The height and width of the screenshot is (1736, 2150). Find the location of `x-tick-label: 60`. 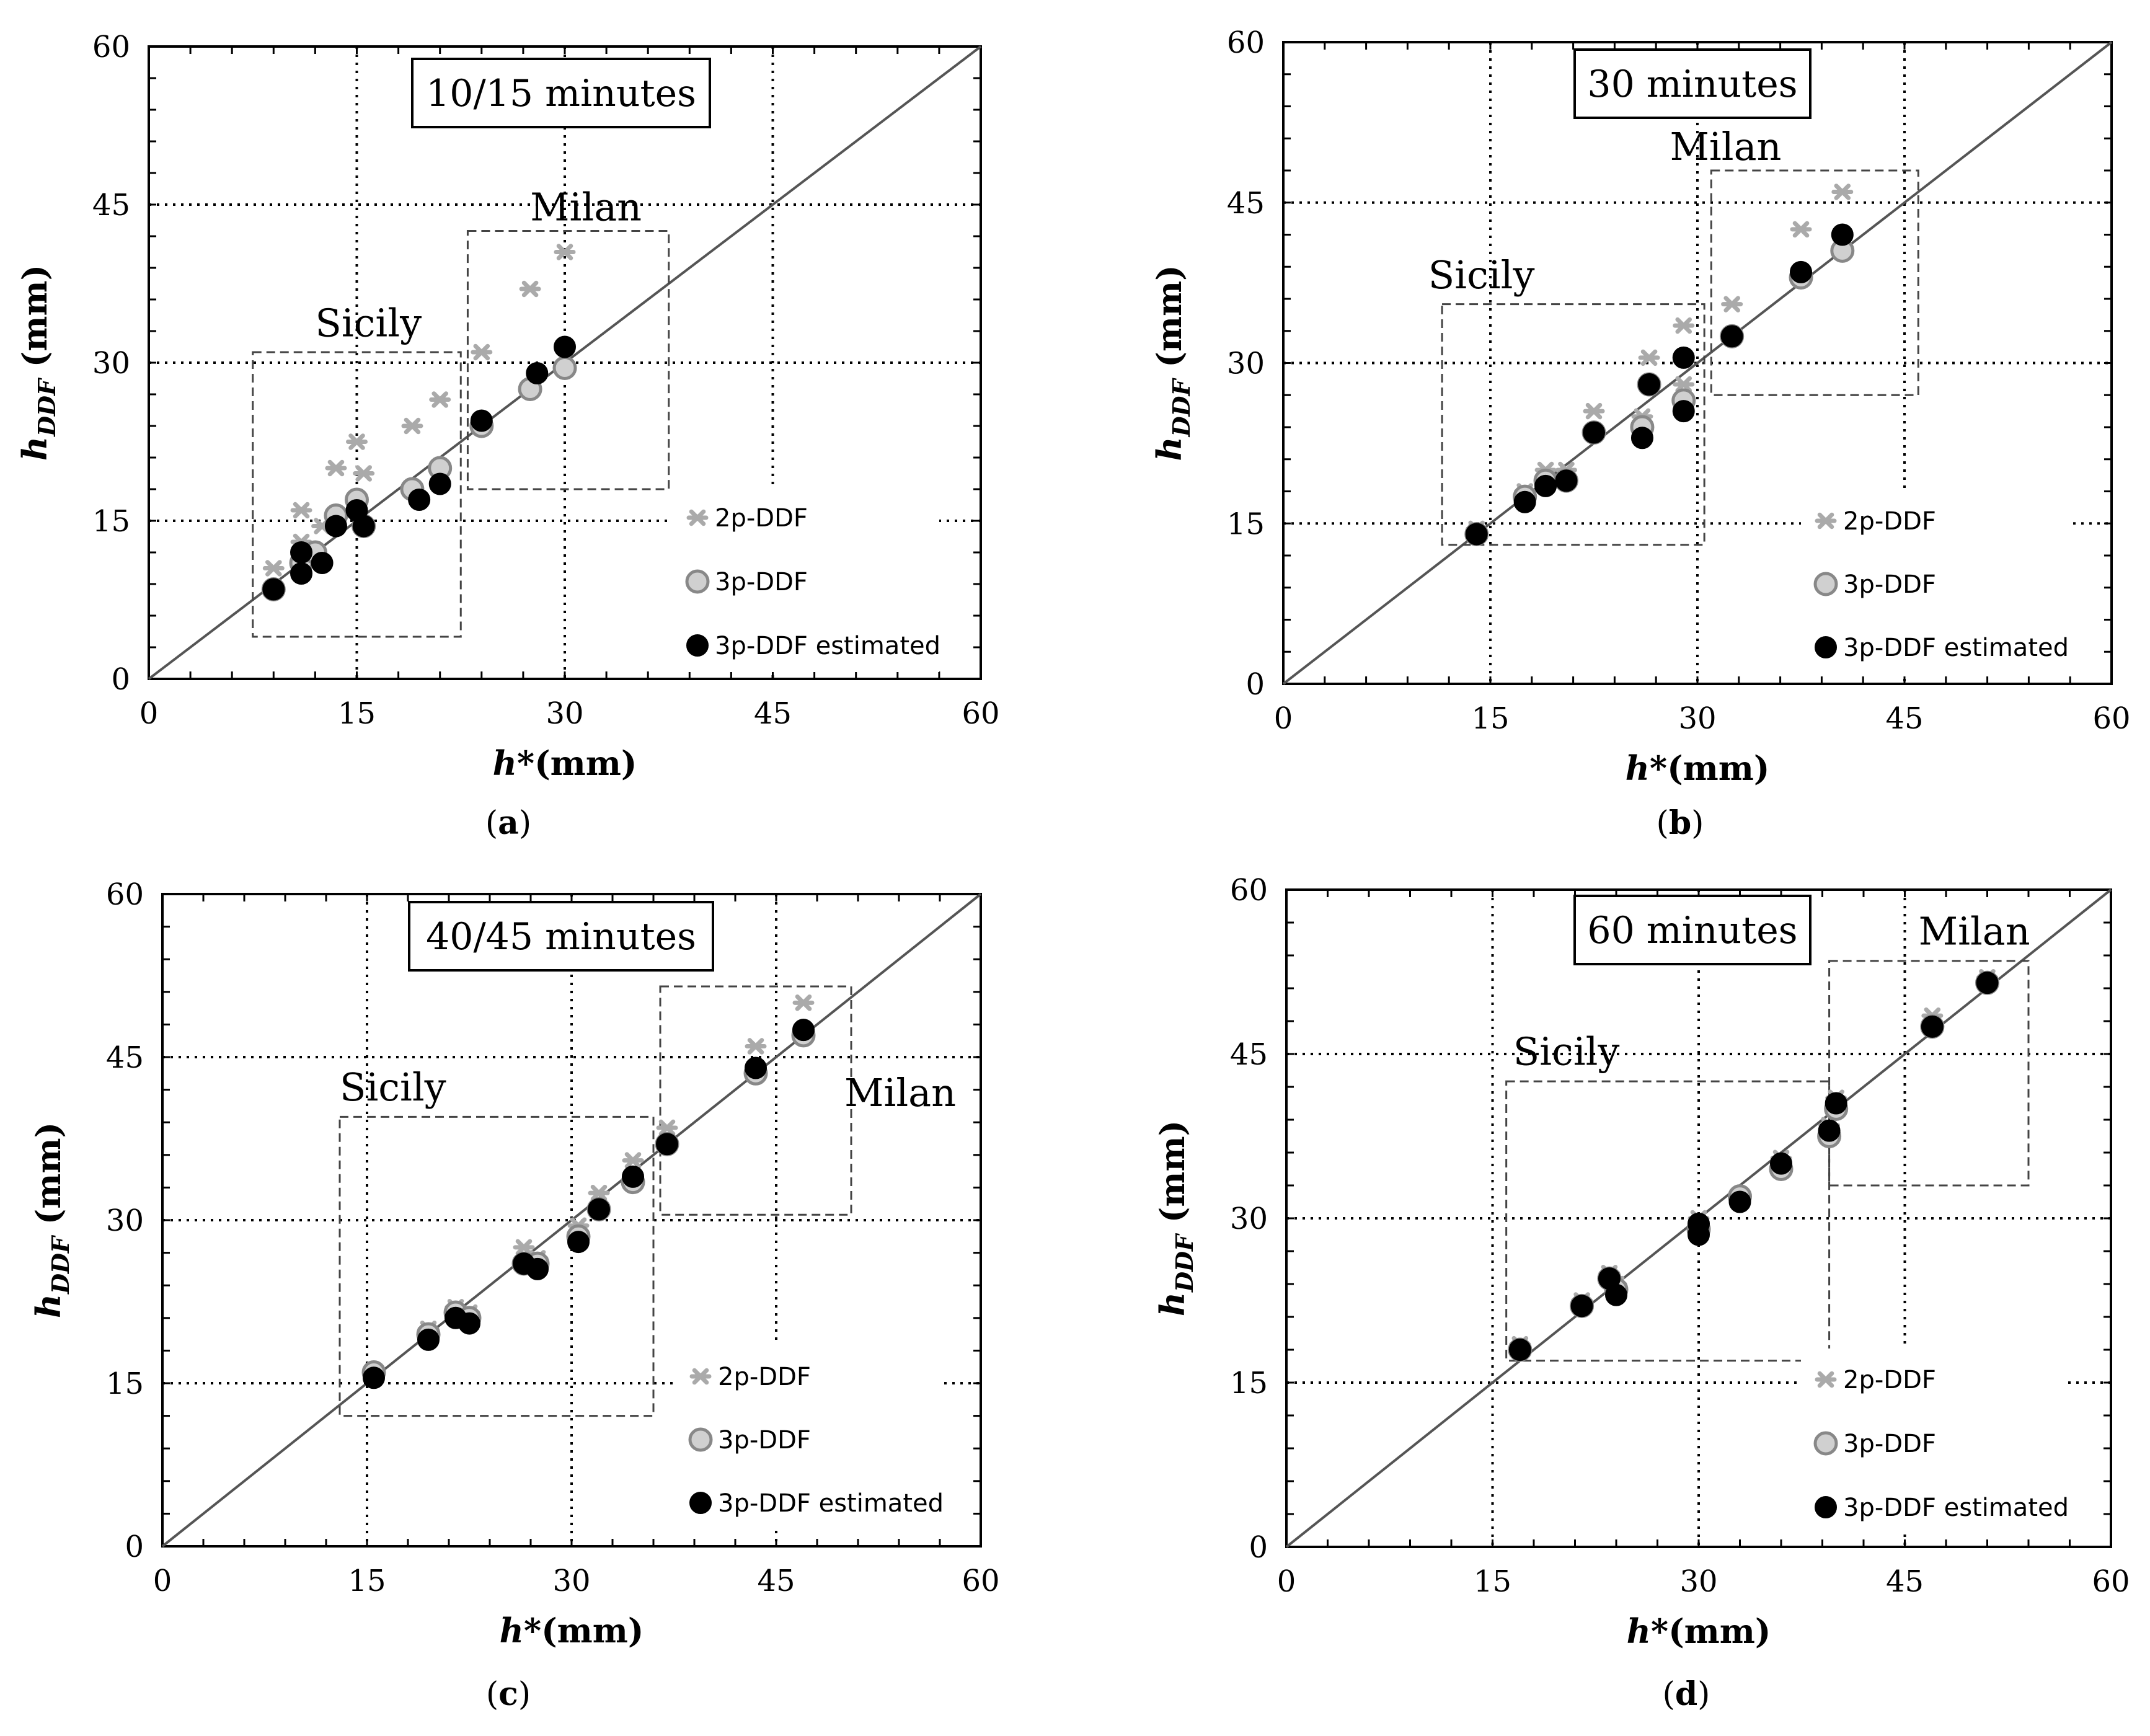

x-tick-label: 60 is located at coordinates (980, 1581).